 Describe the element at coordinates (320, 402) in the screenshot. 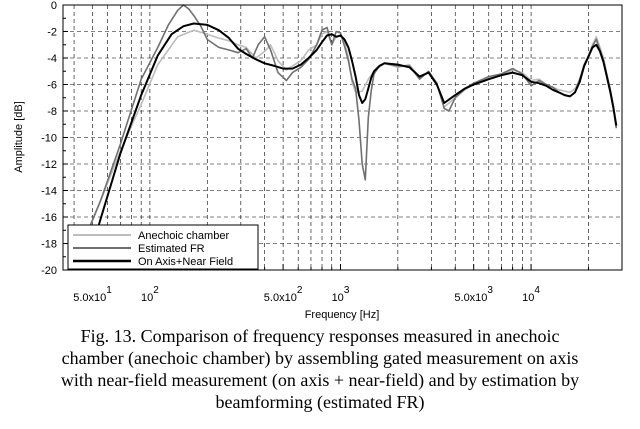

I see `caption-line-4: beamforming (estimated FR)` at that location.